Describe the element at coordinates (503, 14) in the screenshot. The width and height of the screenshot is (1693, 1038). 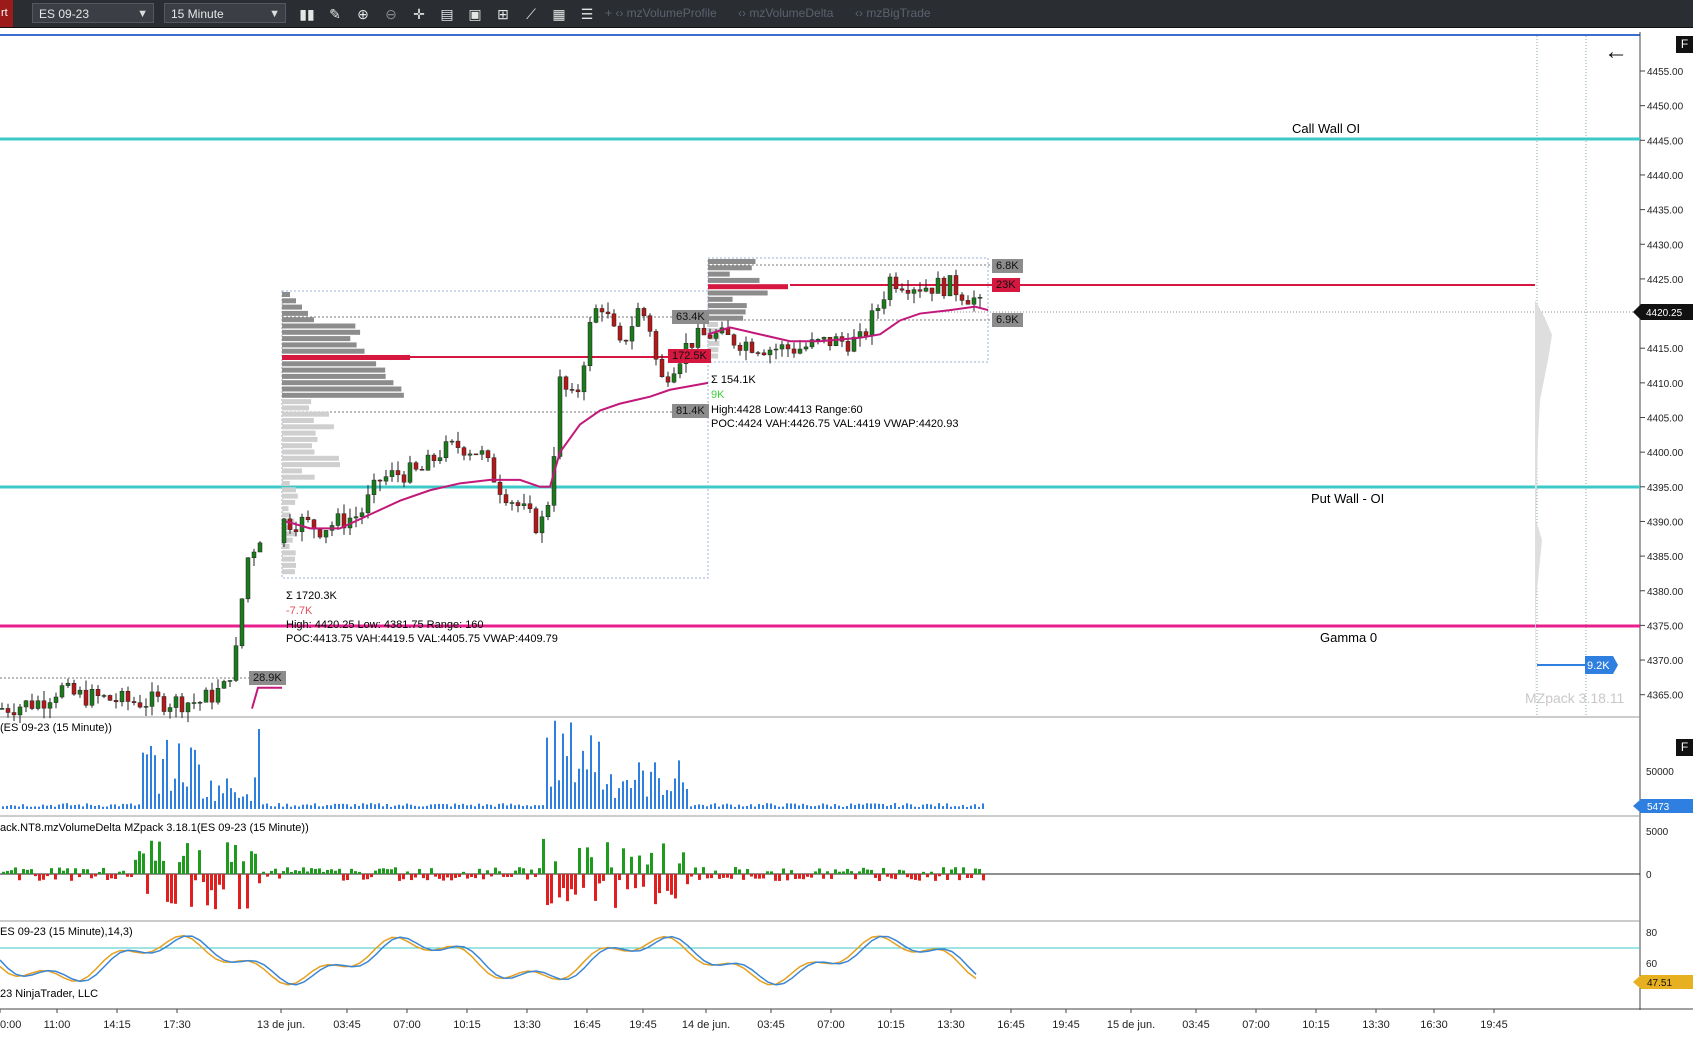
I see `indicators-icon: ⊞` at that location.